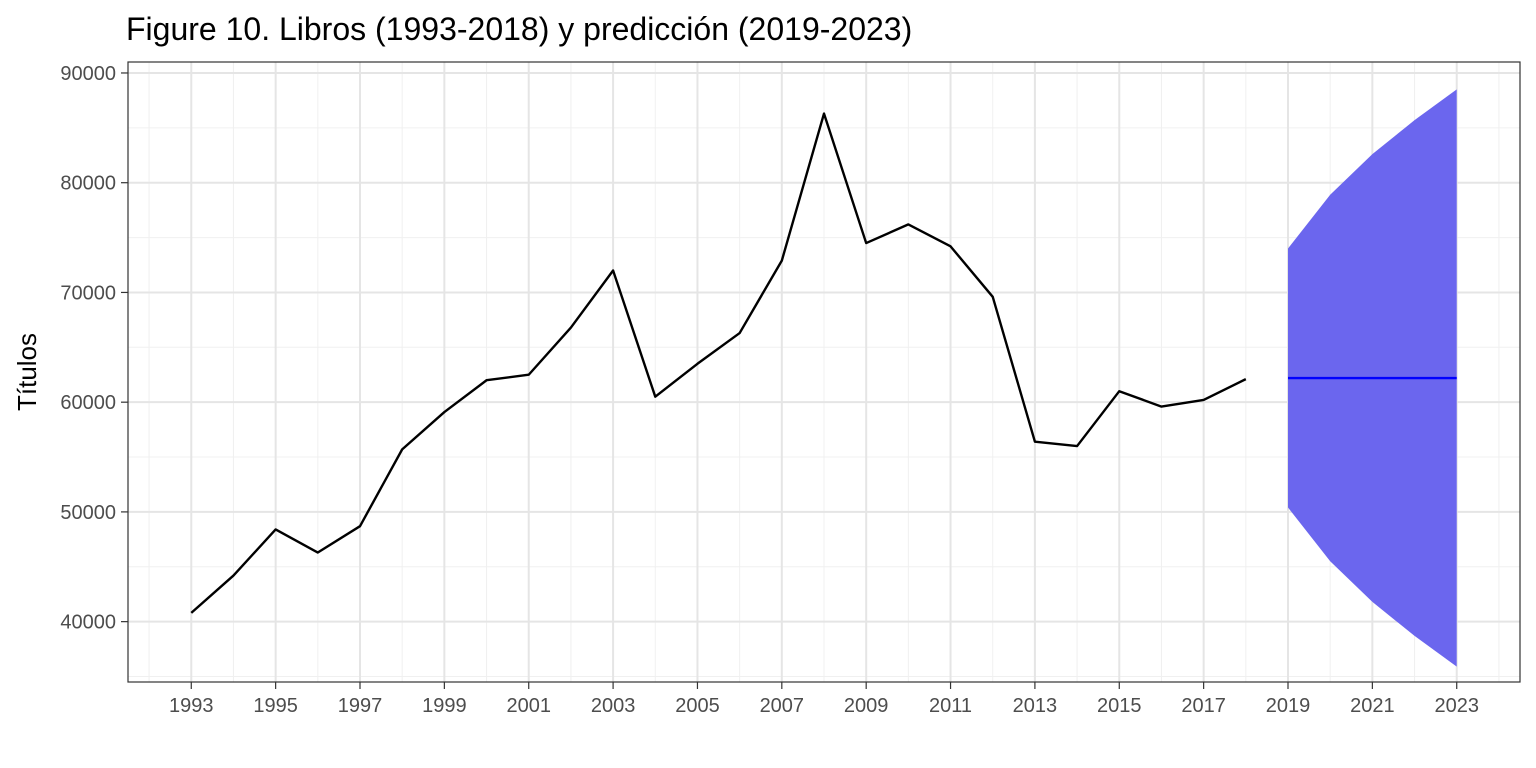 This screenshot has height=768, width=1536. Describe the element at coordinates (1456, 706) in the screenshot. I see `x-tick-label: 2023` at that location.